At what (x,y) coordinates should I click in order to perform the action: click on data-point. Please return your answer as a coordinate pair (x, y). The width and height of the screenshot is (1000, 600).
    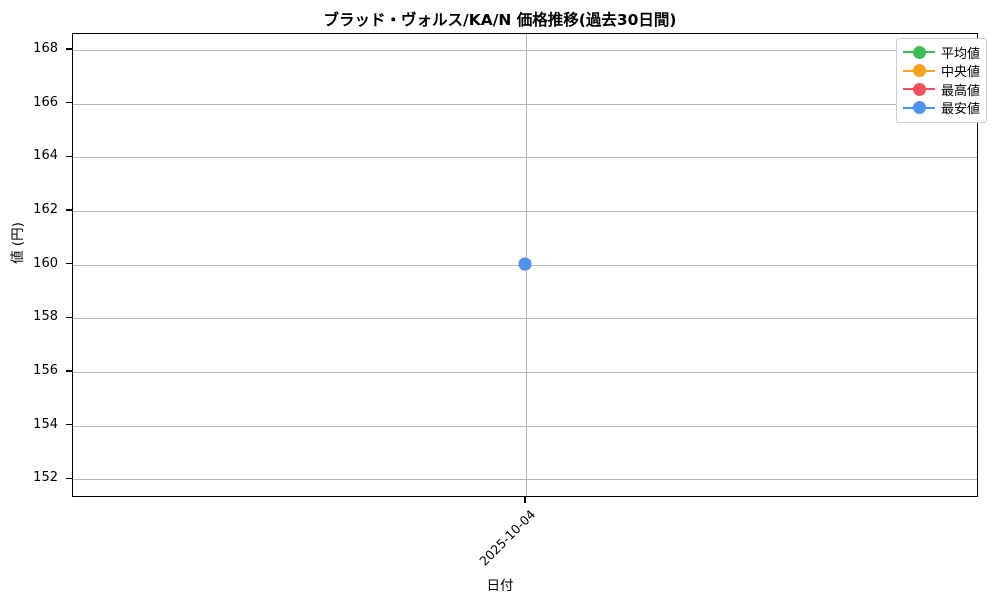
    Looking at the image, I should click on (525, 264).